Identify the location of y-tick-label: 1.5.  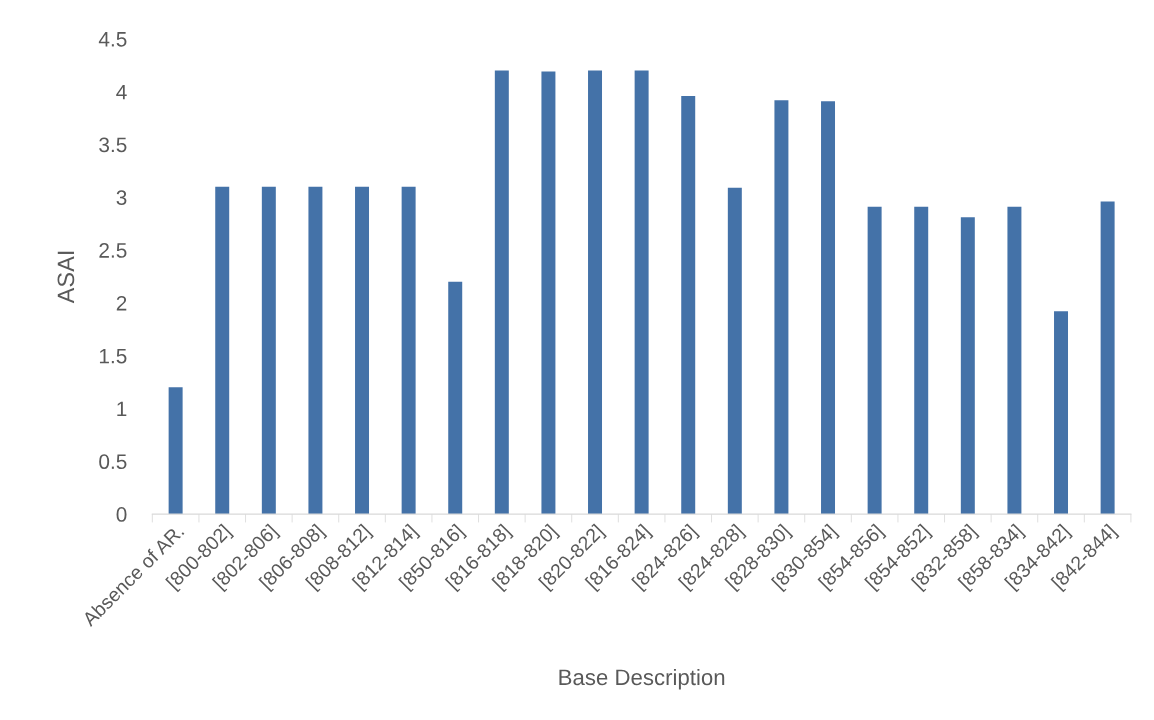
(113, 356).